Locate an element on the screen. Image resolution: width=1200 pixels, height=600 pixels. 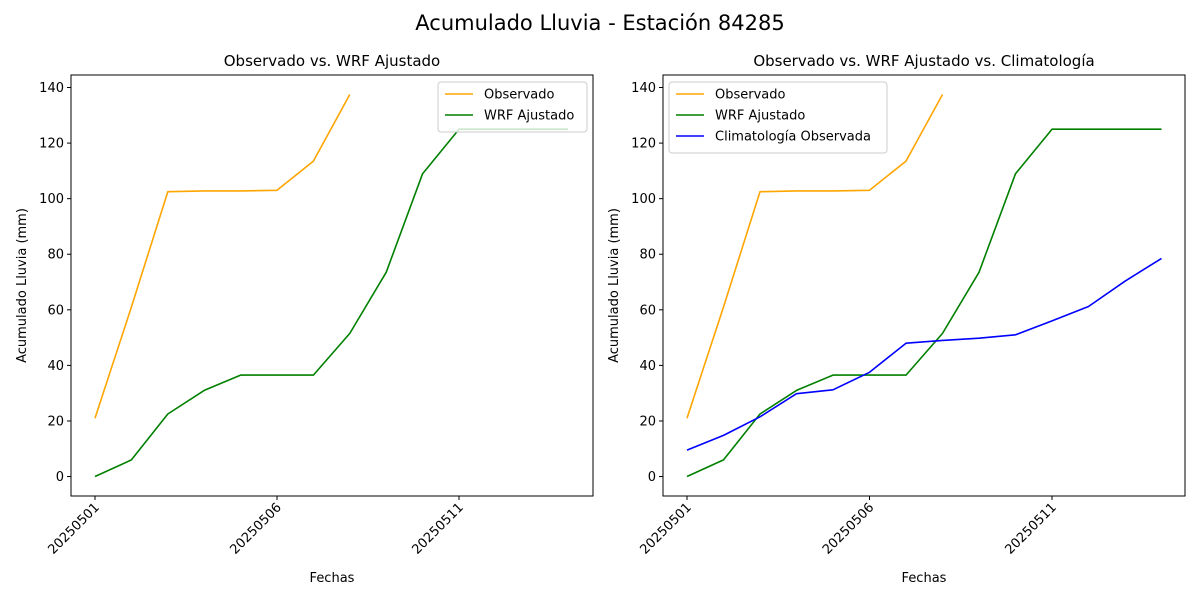
chart-left-ytick-label: 20 is located at coordinates (55, 421).